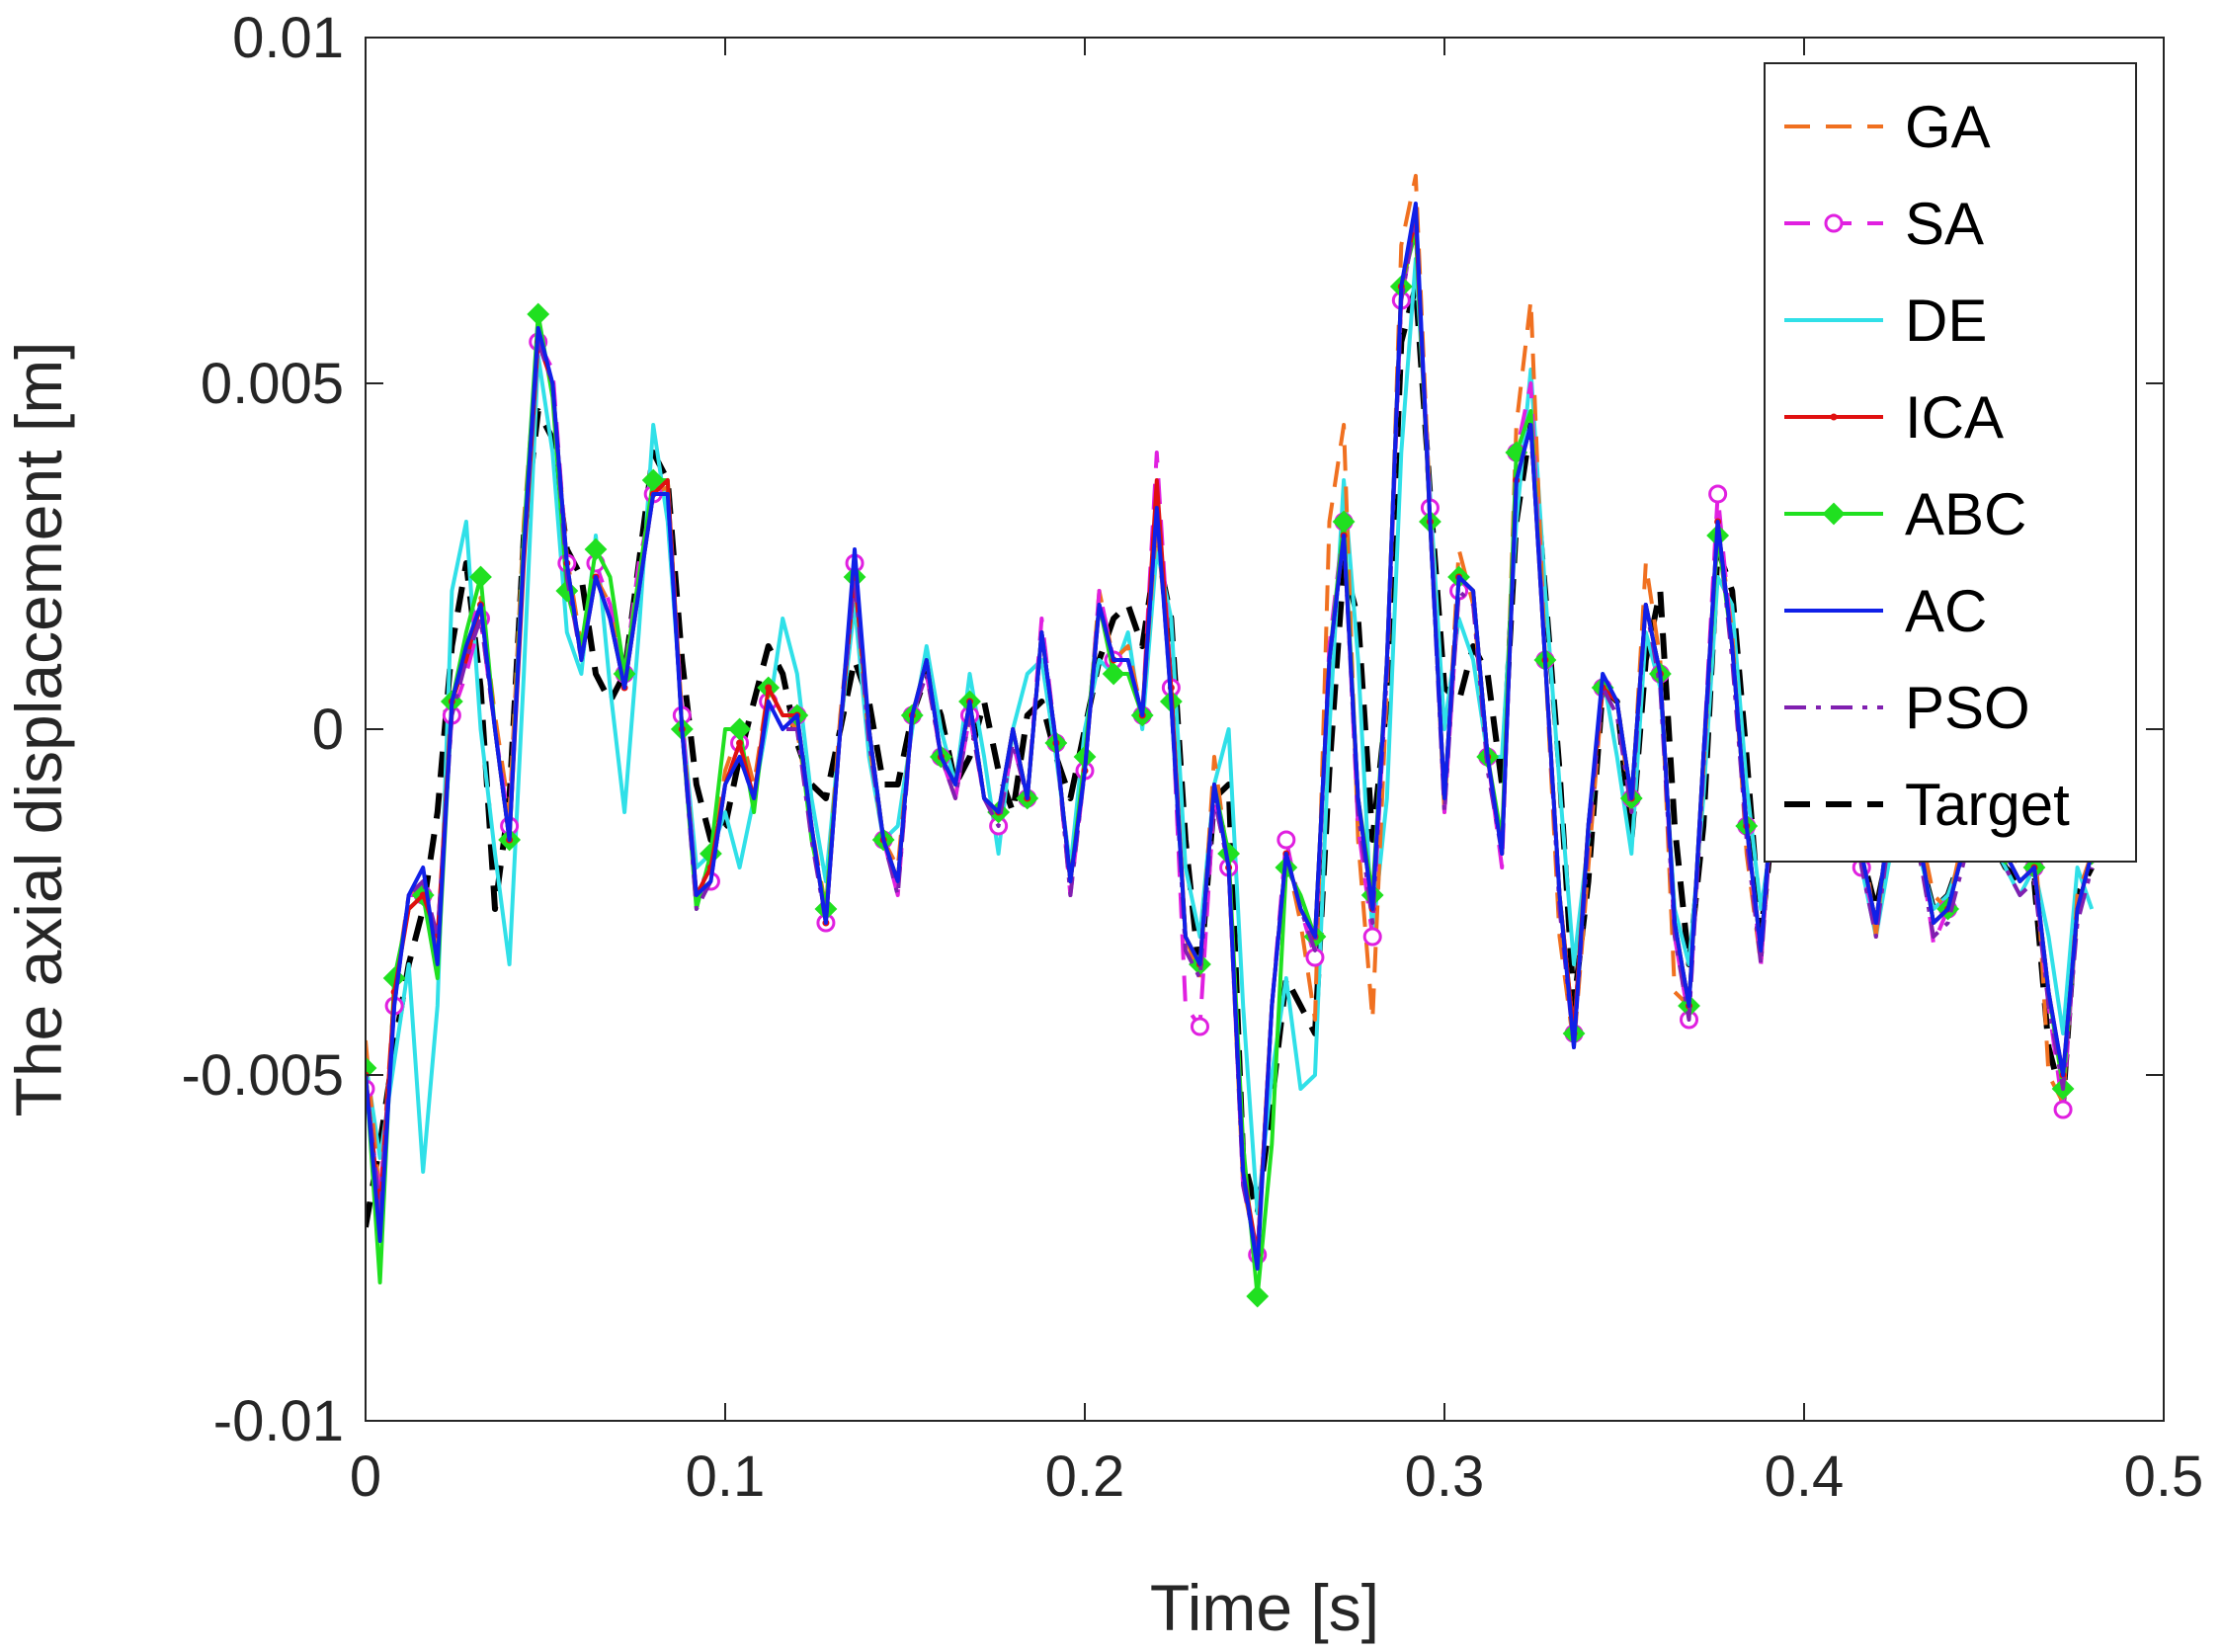 The height and width of the screenshot is (1652, 2223). I want to click on legend-label: PSO, so click(1967, 708).